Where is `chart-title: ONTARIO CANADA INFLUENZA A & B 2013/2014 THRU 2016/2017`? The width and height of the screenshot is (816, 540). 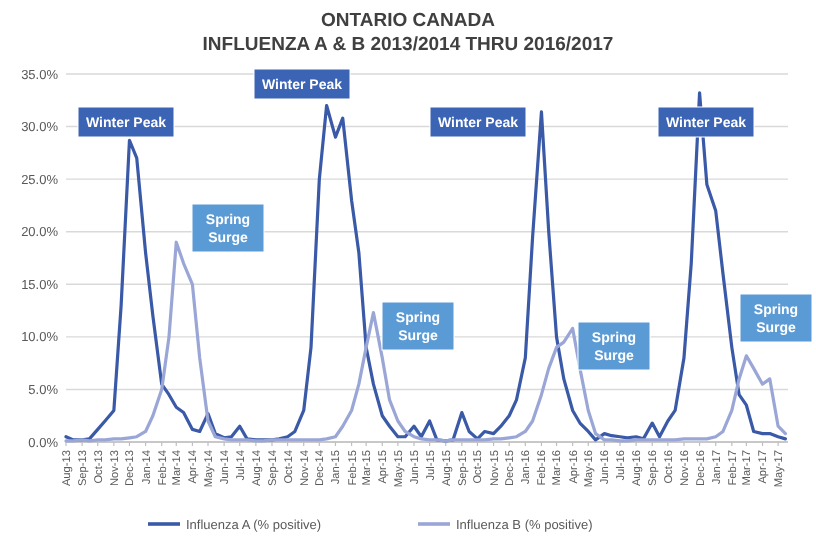
chart-title: ONTARIO CANADA INFLUENZA A & B 2013/2014 THRU 2016/2017 is located at coordinates (408, 33).